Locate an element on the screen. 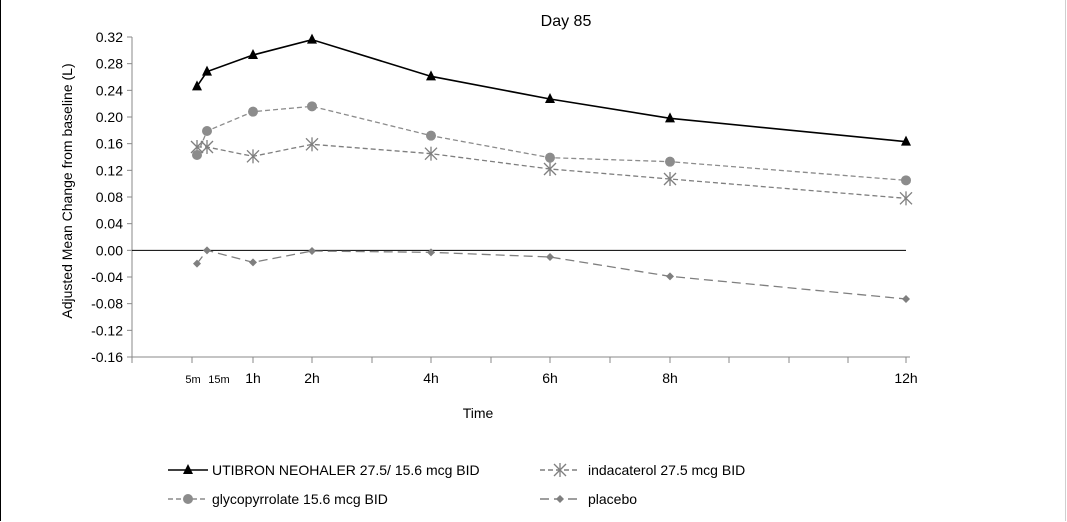 Image resolution: width=1067 pixels, height=522 pixels. y-tick-label: 0.08 is located at coordinates (109, 197).